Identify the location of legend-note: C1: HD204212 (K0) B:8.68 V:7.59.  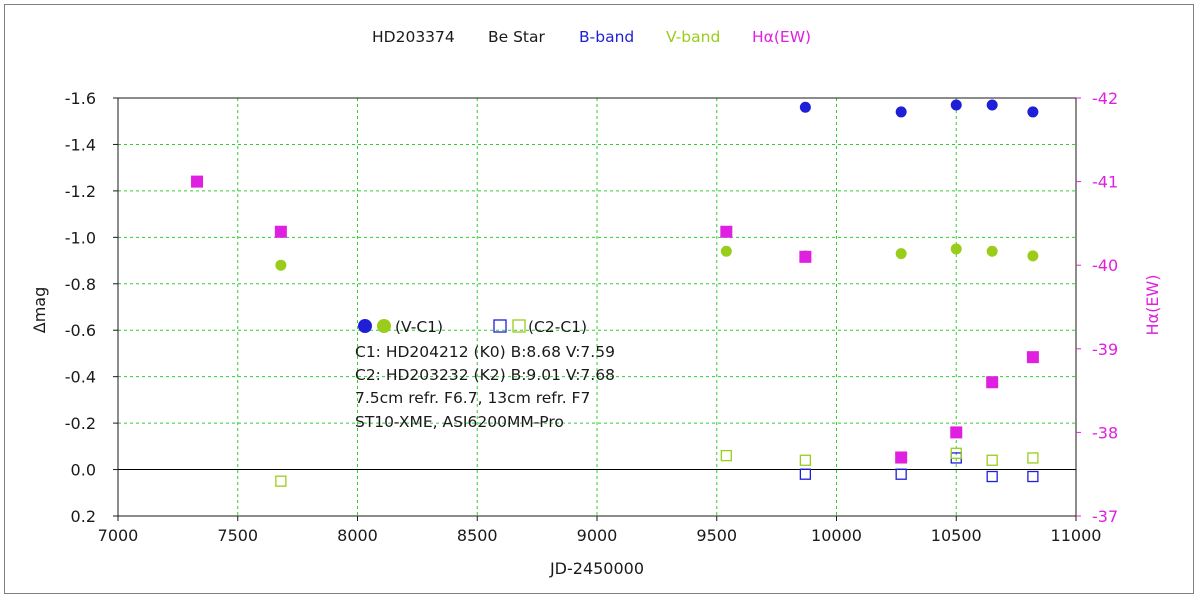
(485, 352).